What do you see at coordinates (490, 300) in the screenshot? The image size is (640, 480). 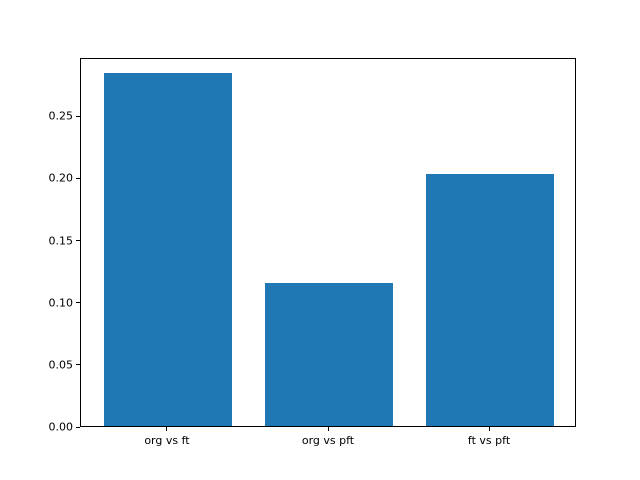 I see `bar-ft-vs-pft` at bounding box center [490, 300].